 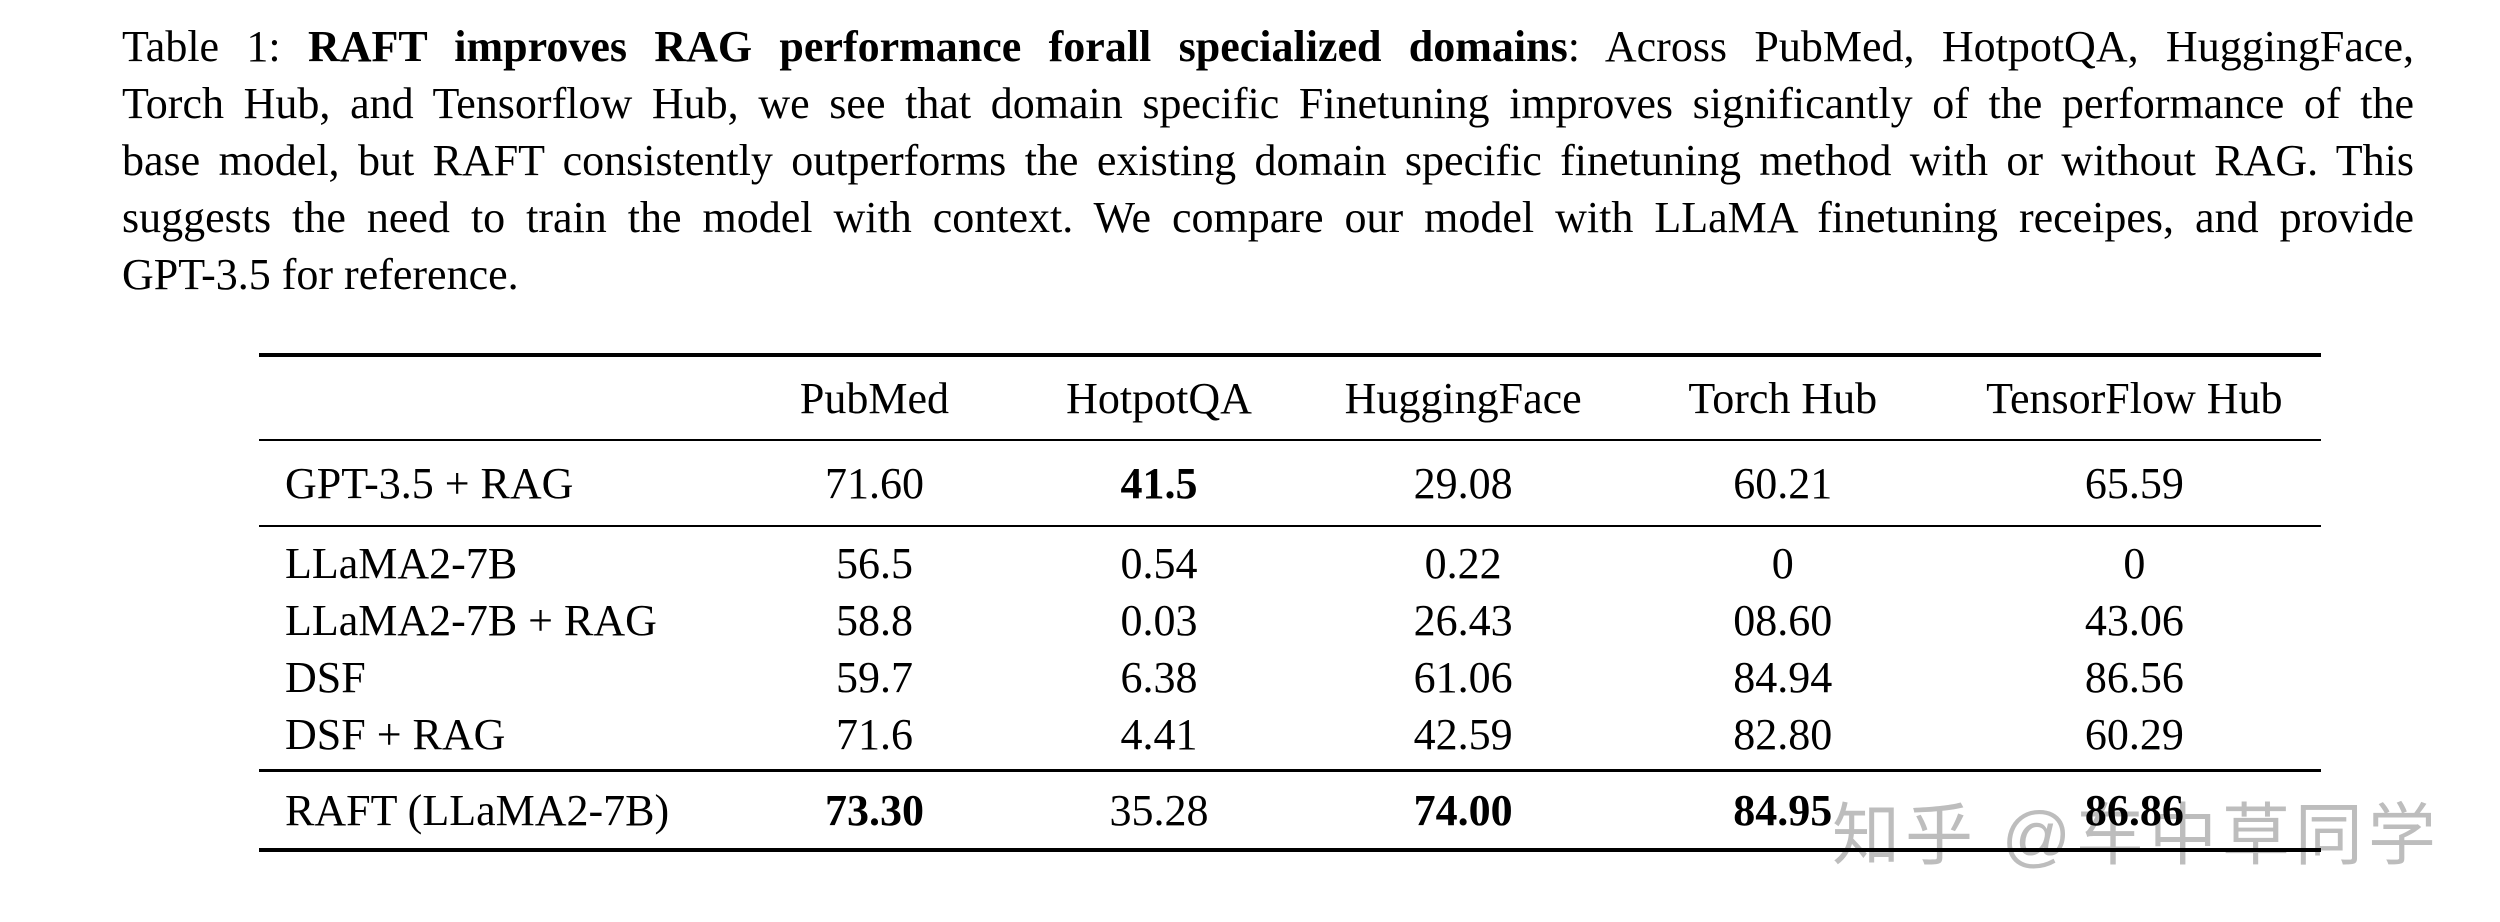 What do you see at coordinates (1783, 810) in the screenshot?
I see `cell-value: 84.95` at bounding box center [1783, 810].